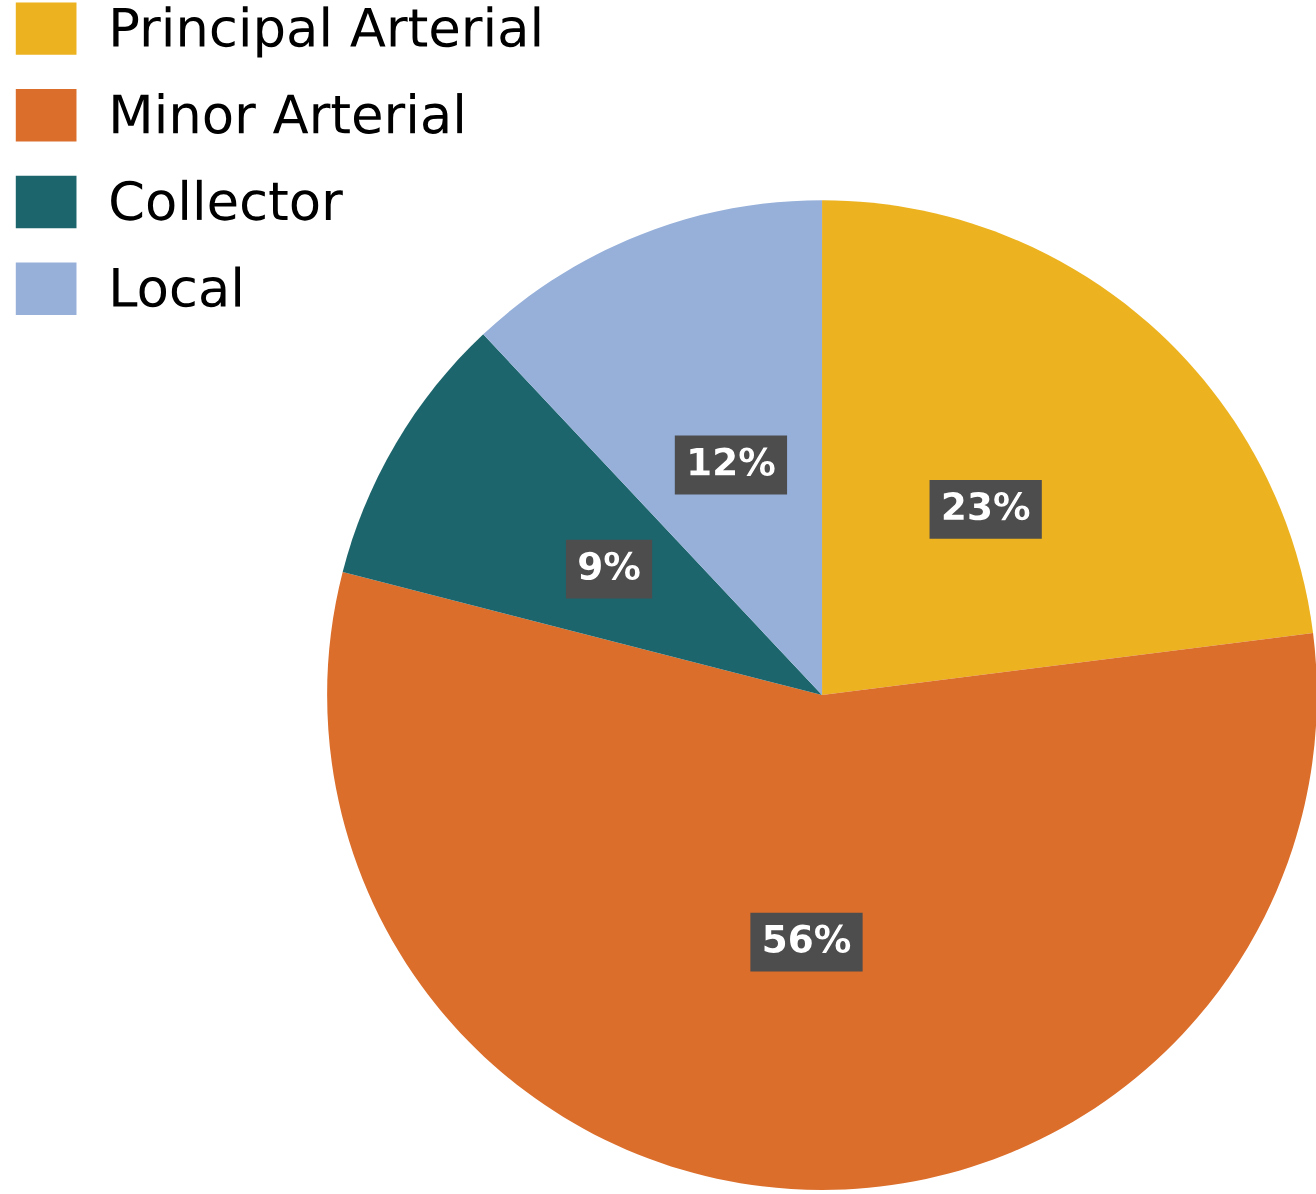 The width and height of the screenshot is (1316, 1194). I want to click on data-label: 23%, so click(986, 506).